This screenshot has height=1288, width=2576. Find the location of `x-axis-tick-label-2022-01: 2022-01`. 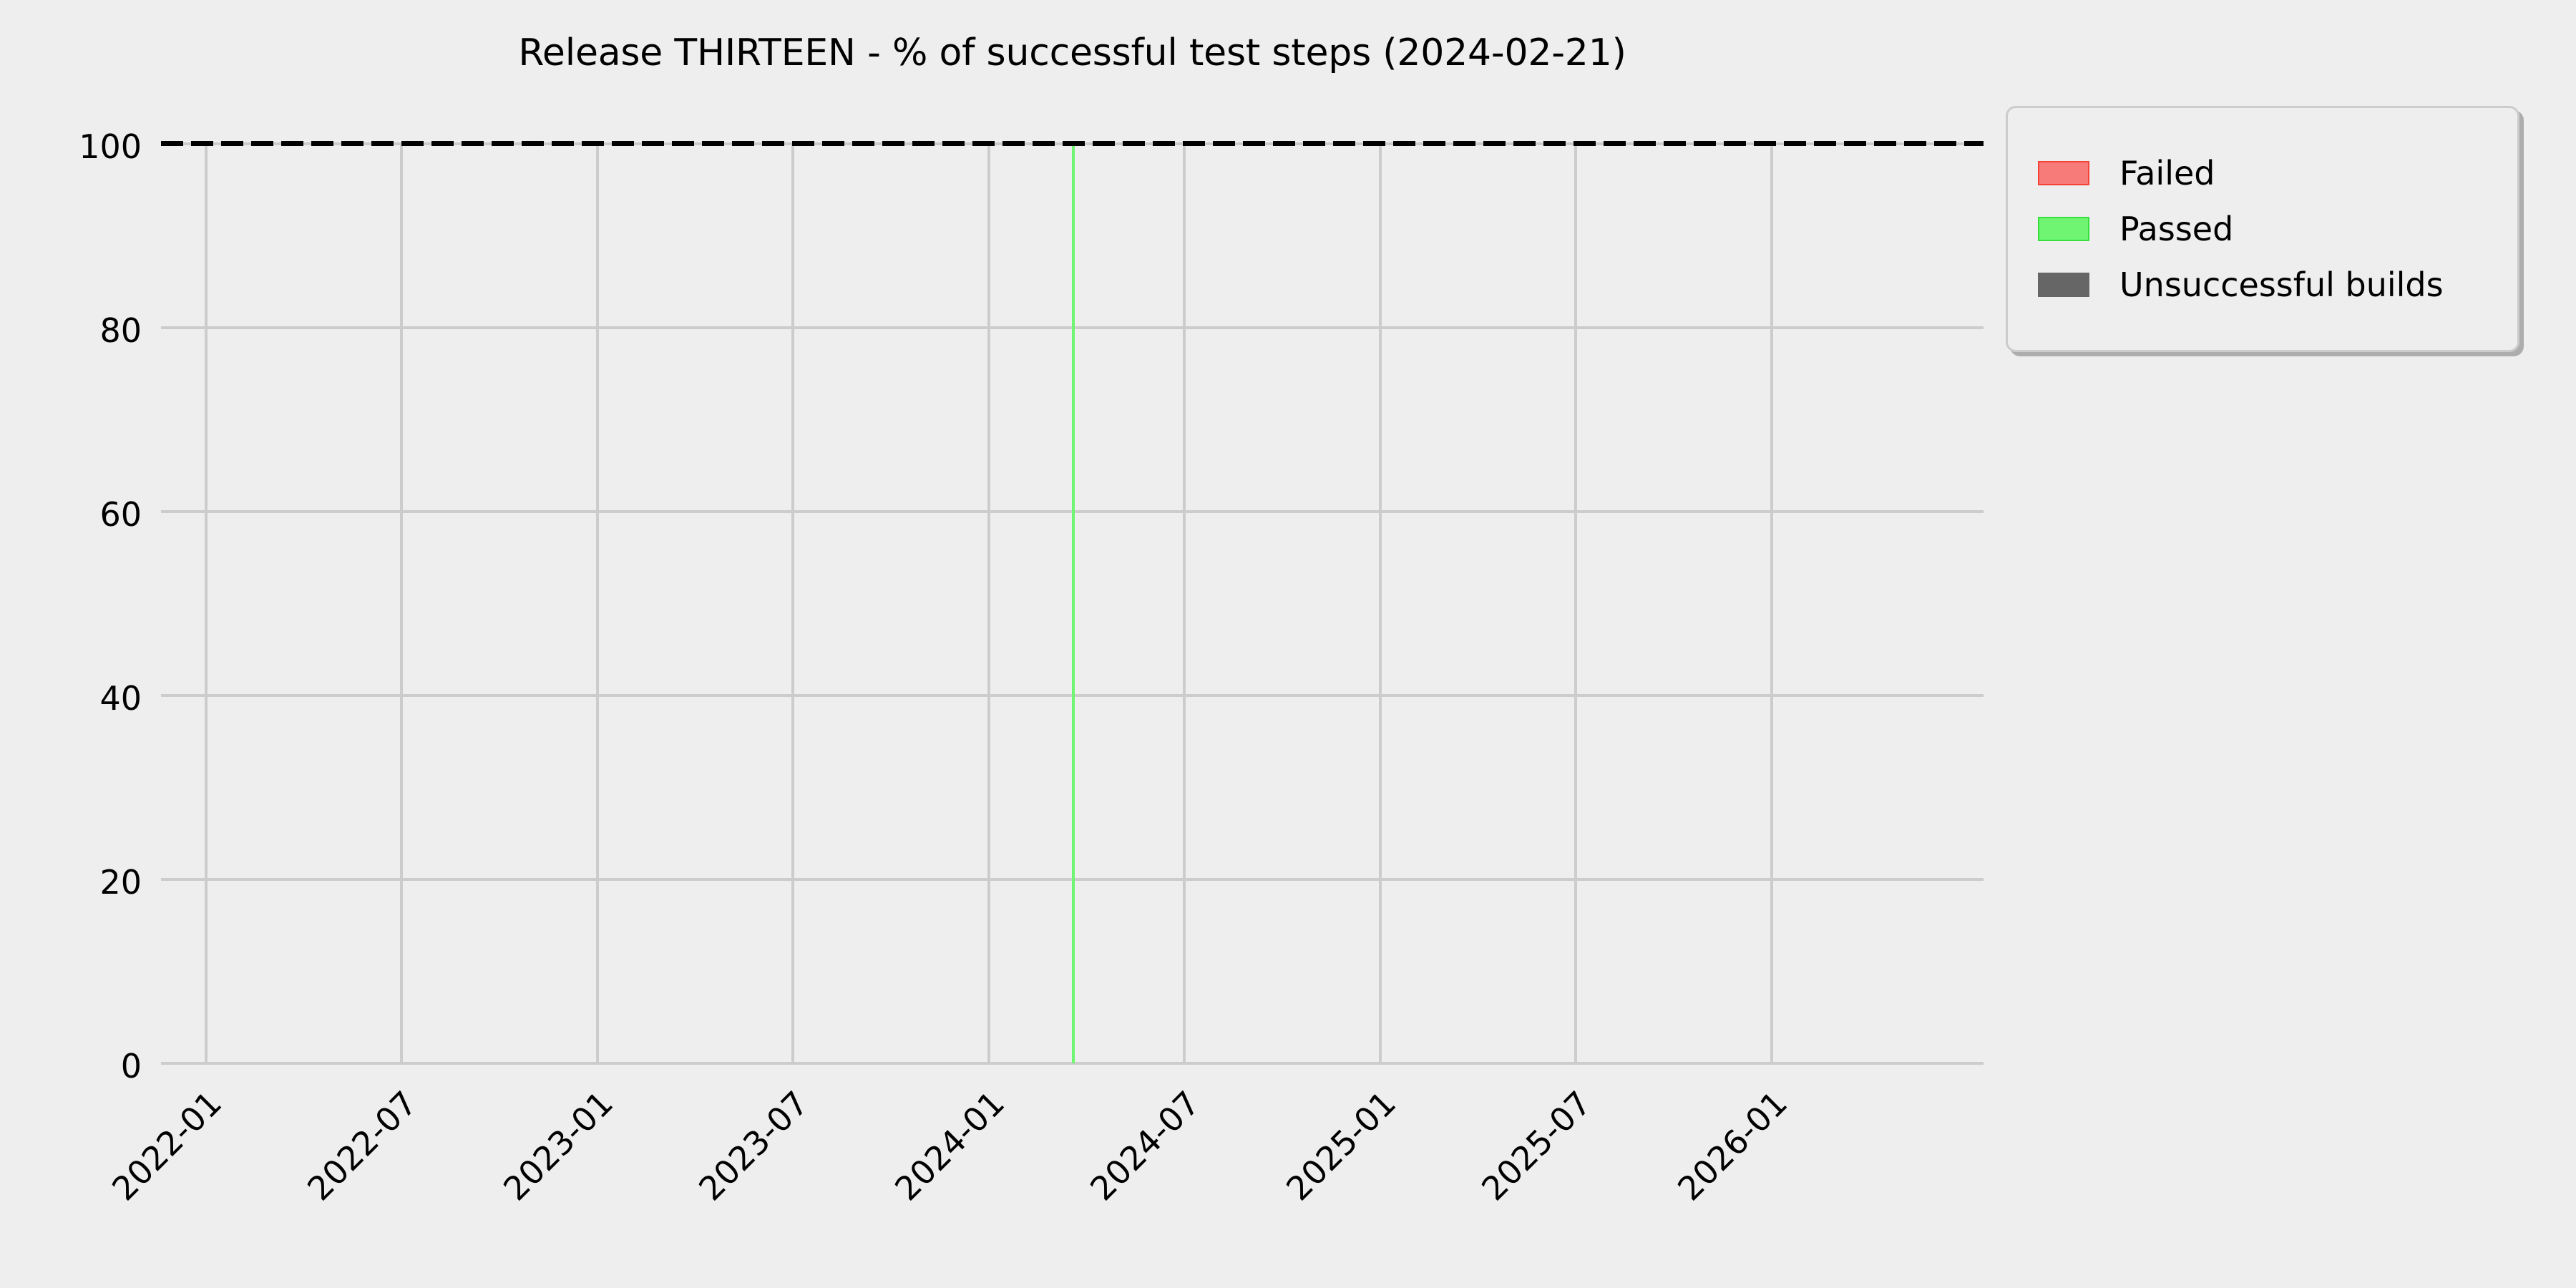

x-axis-tick-label-2022-01: 2022-01 is located at coordinates (166, 1146).